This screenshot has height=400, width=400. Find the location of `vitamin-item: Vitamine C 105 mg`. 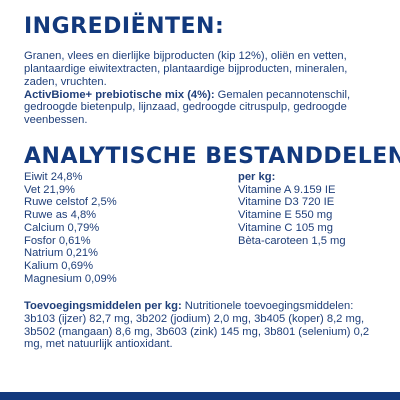

vitamin-item: Vitamine C 105 mg is located at coordinates (285, 227).